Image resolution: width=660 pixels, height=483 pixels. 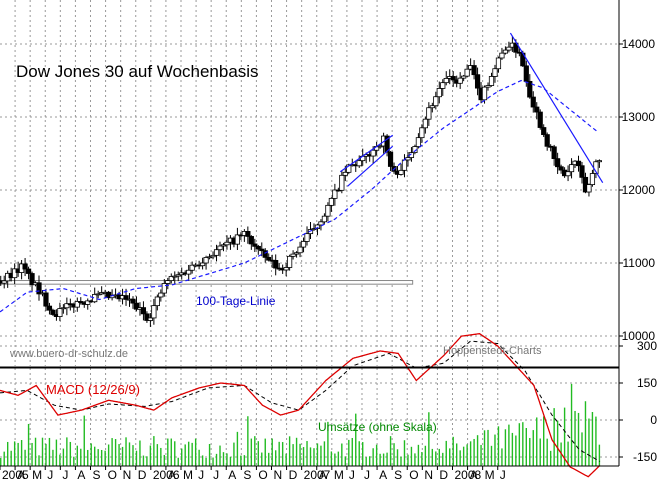 I want to click on macd-legend-label: MACD (12/26/9), so click(x=93, y=389).